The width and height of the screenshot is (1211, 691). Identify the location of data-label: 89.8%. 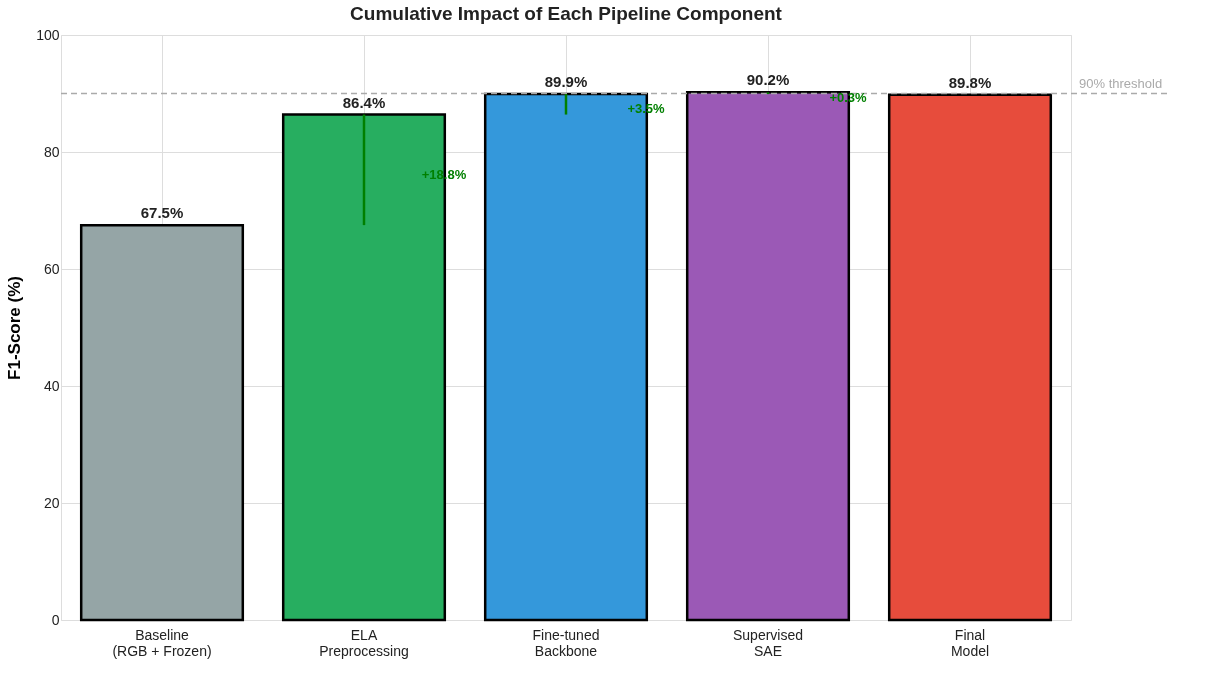
(970, 82).